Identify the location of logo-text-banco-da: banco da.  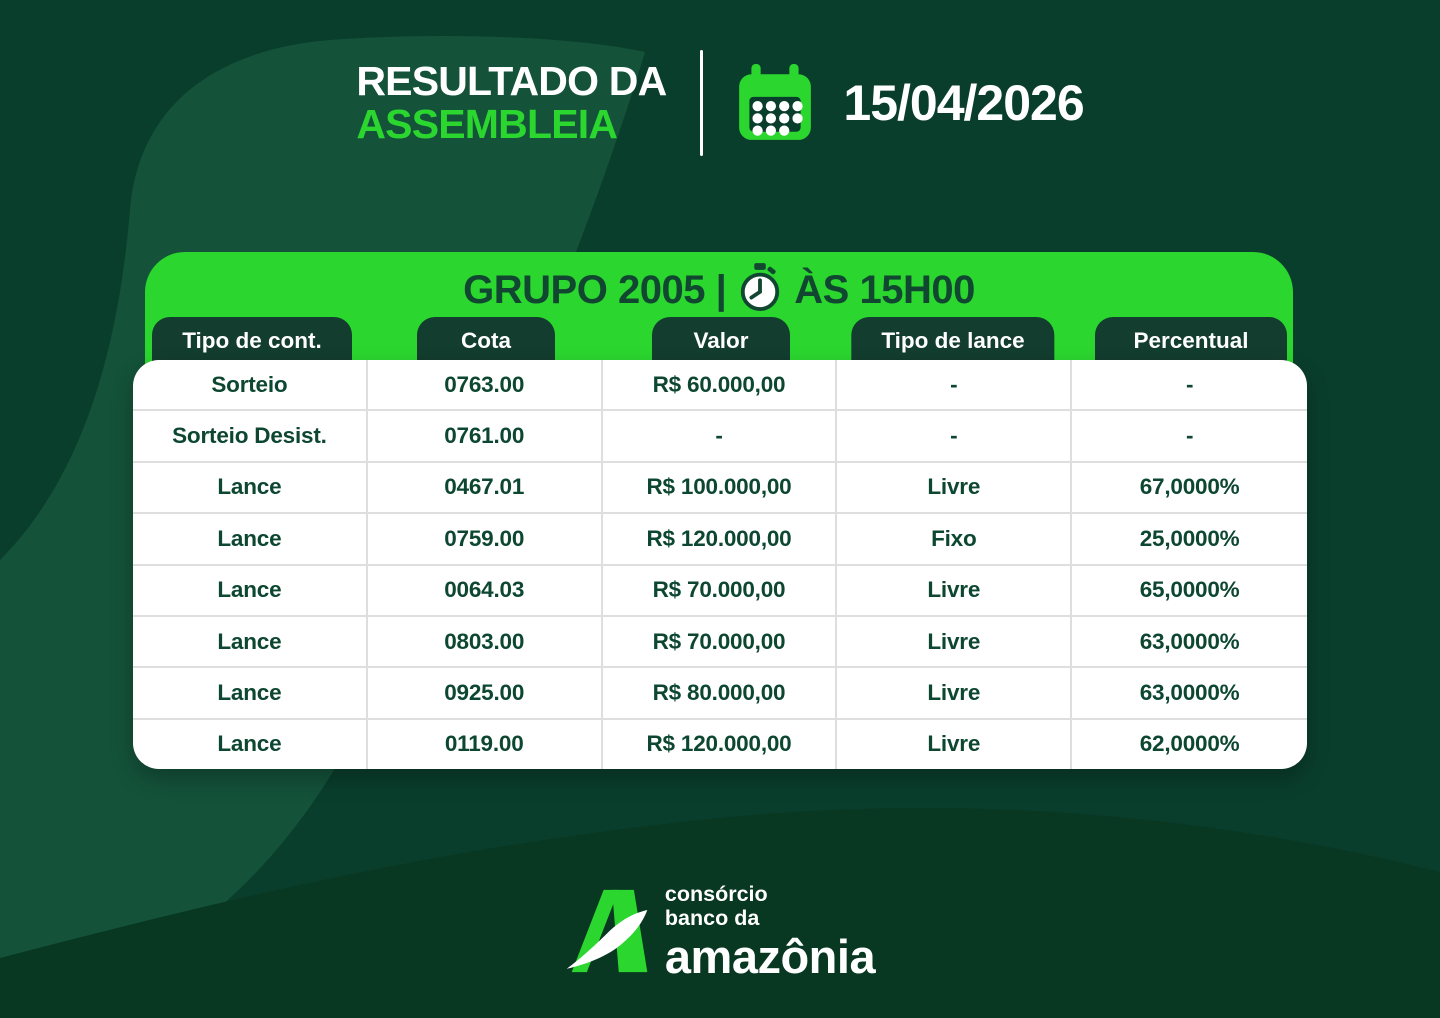
(712, 918).